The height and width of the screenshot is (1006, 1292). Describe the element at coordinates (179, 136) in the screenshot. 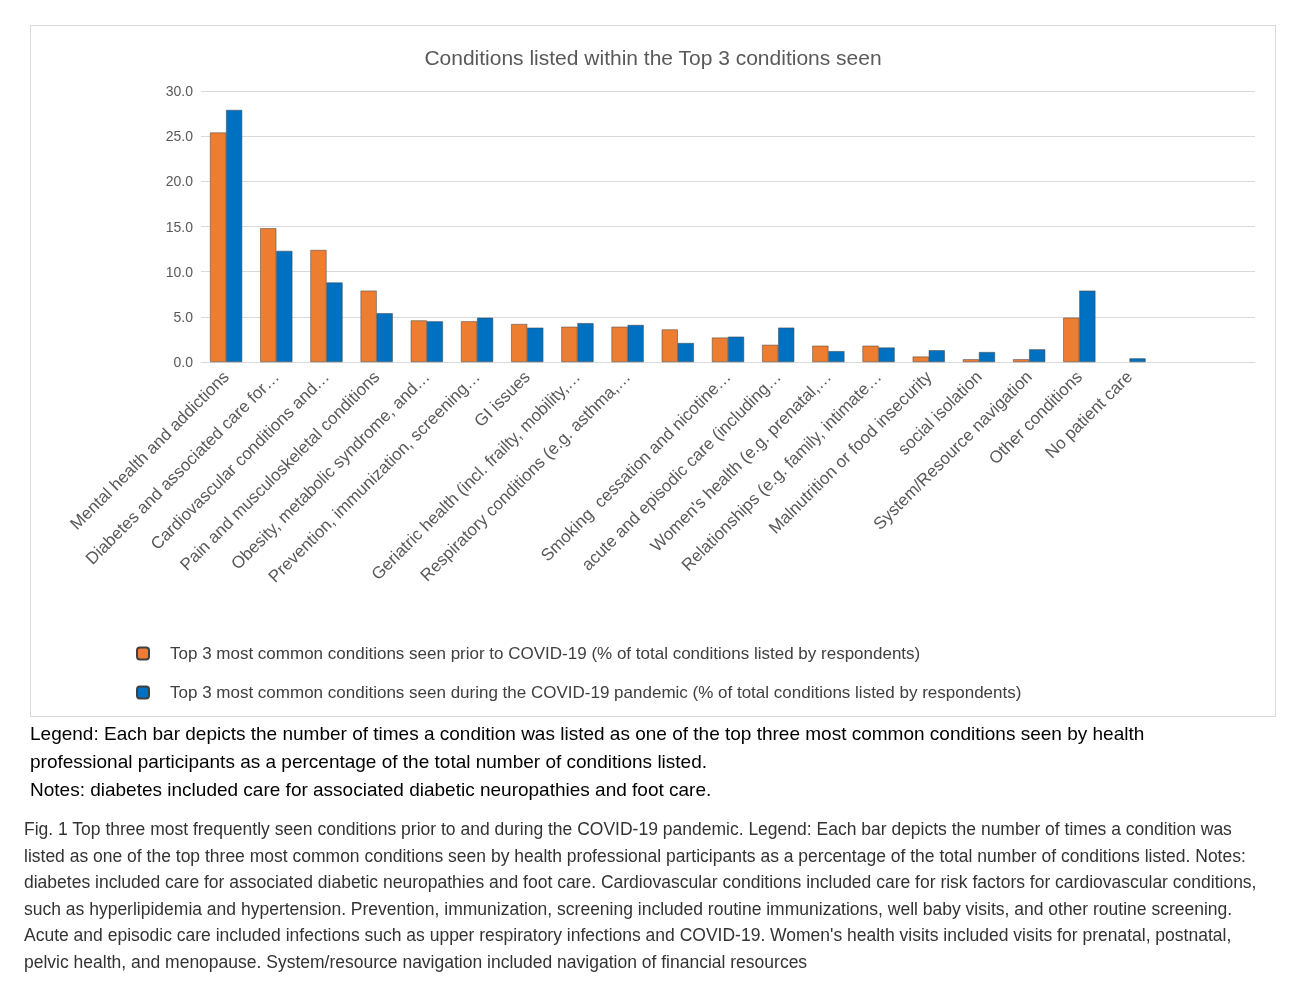

I see `y-tick-label: 25.0` at that location.